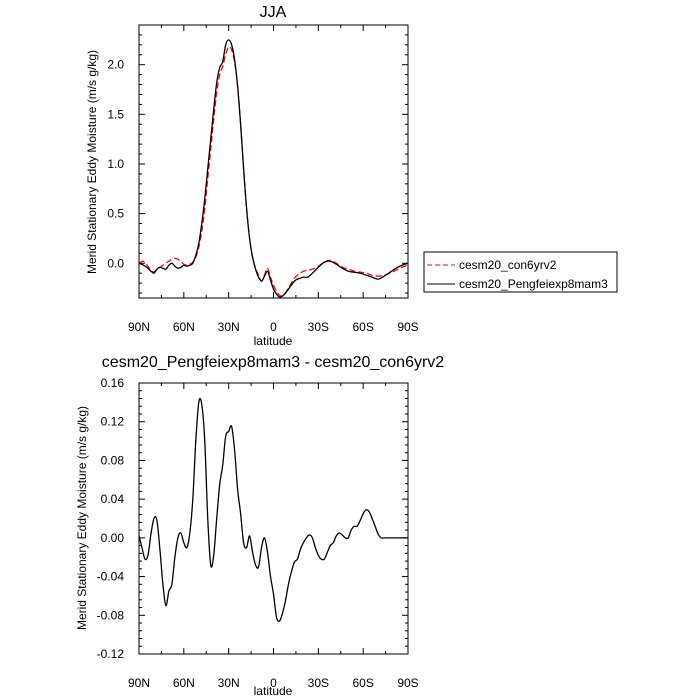 This screenshot has width=700, height=700. Describe the element at coordinates (113, 499) in the screenshot. I see `bottom-y-tick-label: 0.04` at that location.